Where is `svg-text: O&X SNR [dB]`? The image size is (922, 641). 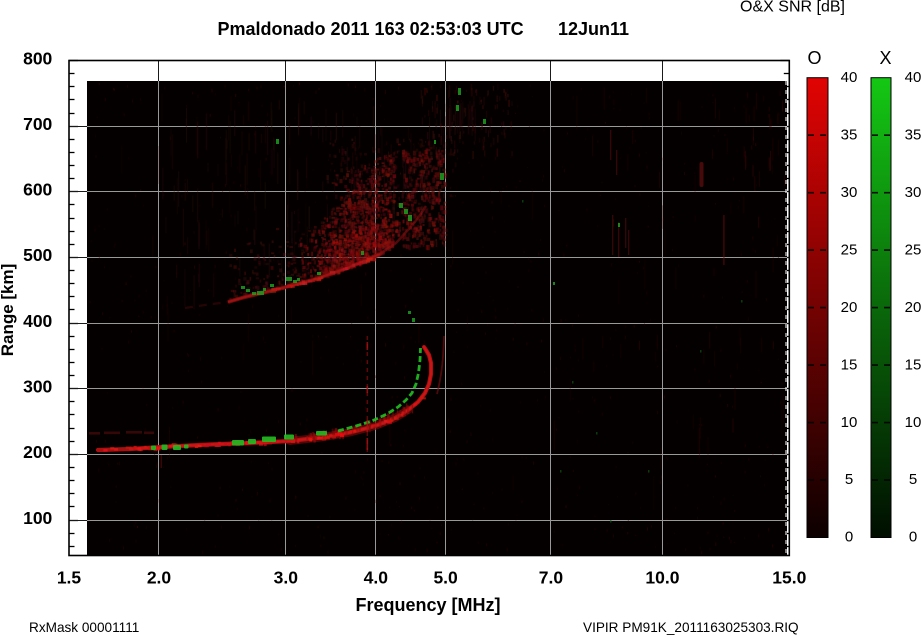
svg-text: O&X SNR [dB] is located at coordinates (792, 8).